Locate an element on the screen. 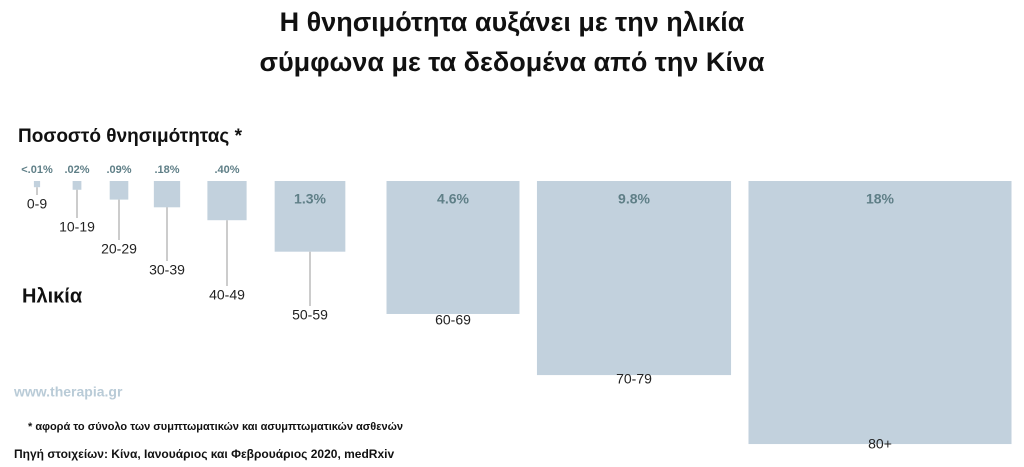  value-label: 18% is located at coordinates (880, 199).